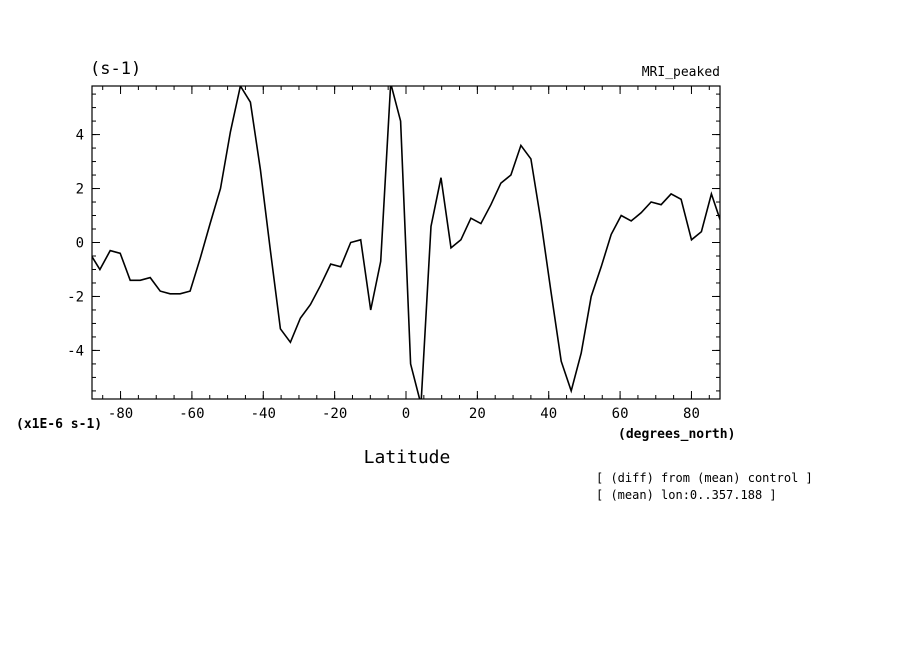 This screenshot has height=654, width=904. What do you see at coordinates (406, 414) in the screenshot?
I see `x-tick-label: 0` at bounding box center [406, 414].